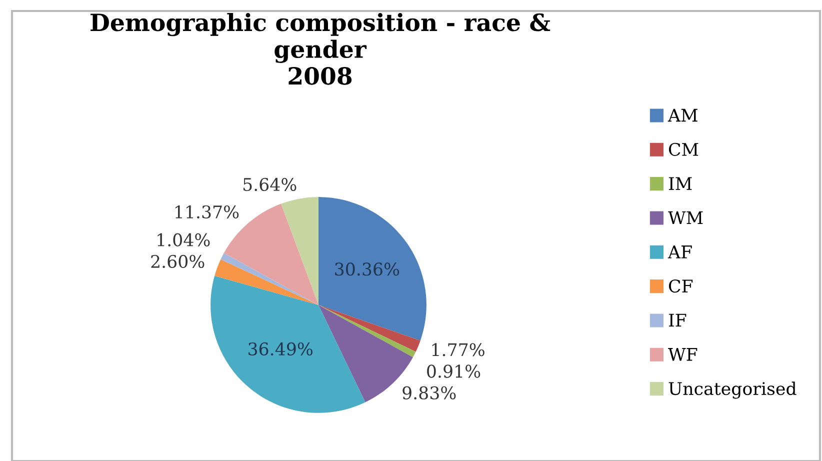  I want to click on data-label: 11.37%, so click(207, 211).